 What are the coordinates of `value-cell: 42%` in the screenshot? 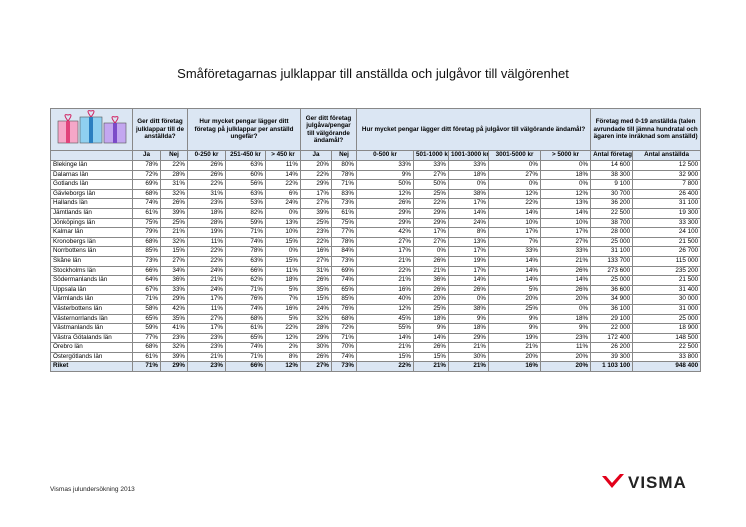 It's located at (174, 309).